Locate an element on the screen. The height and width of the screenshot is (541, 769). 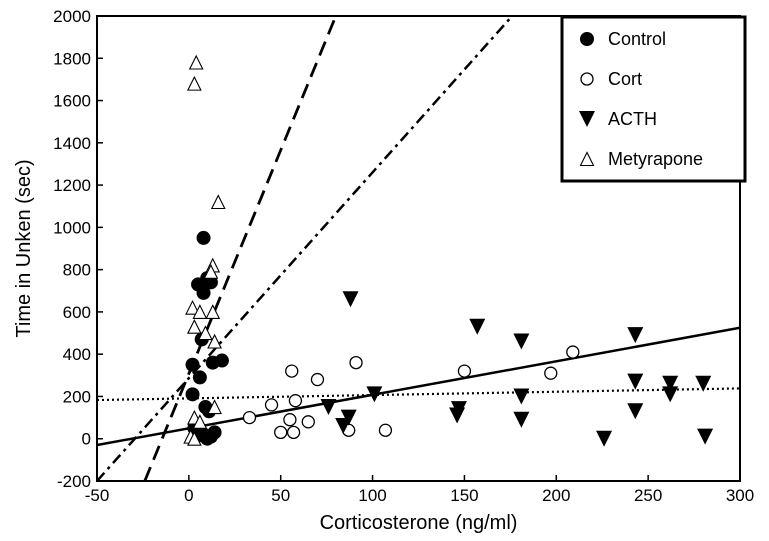
y-tick-label: 1200 is located at coordinates (72, 185).